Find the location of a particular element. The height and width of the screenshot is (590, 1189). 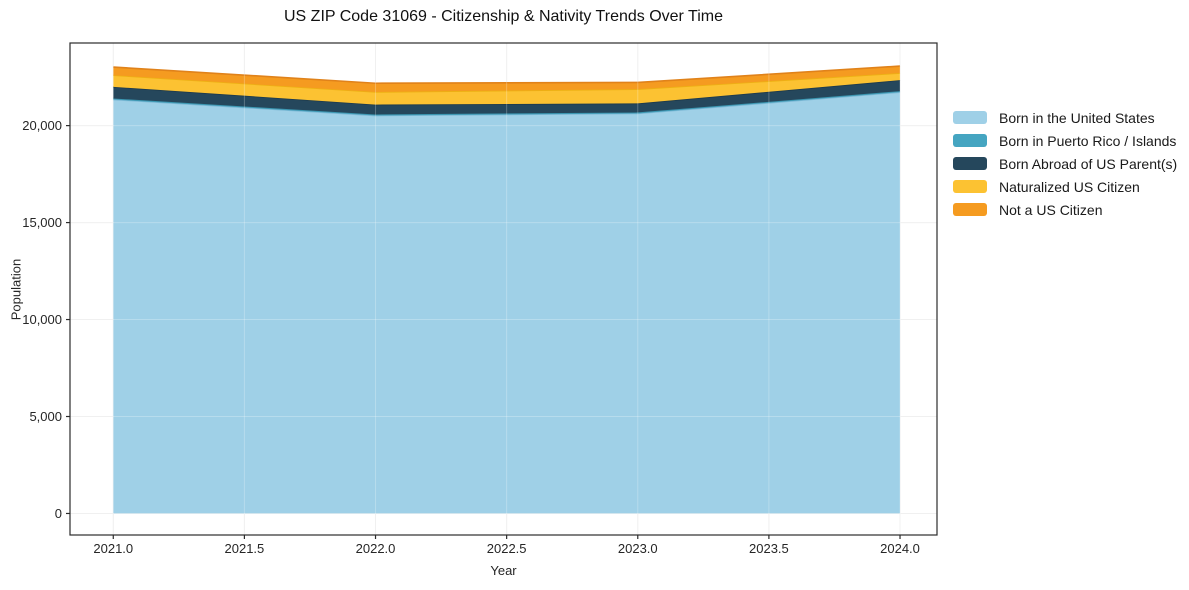

x-axis-label: Year is located at coordinates (503, 570).